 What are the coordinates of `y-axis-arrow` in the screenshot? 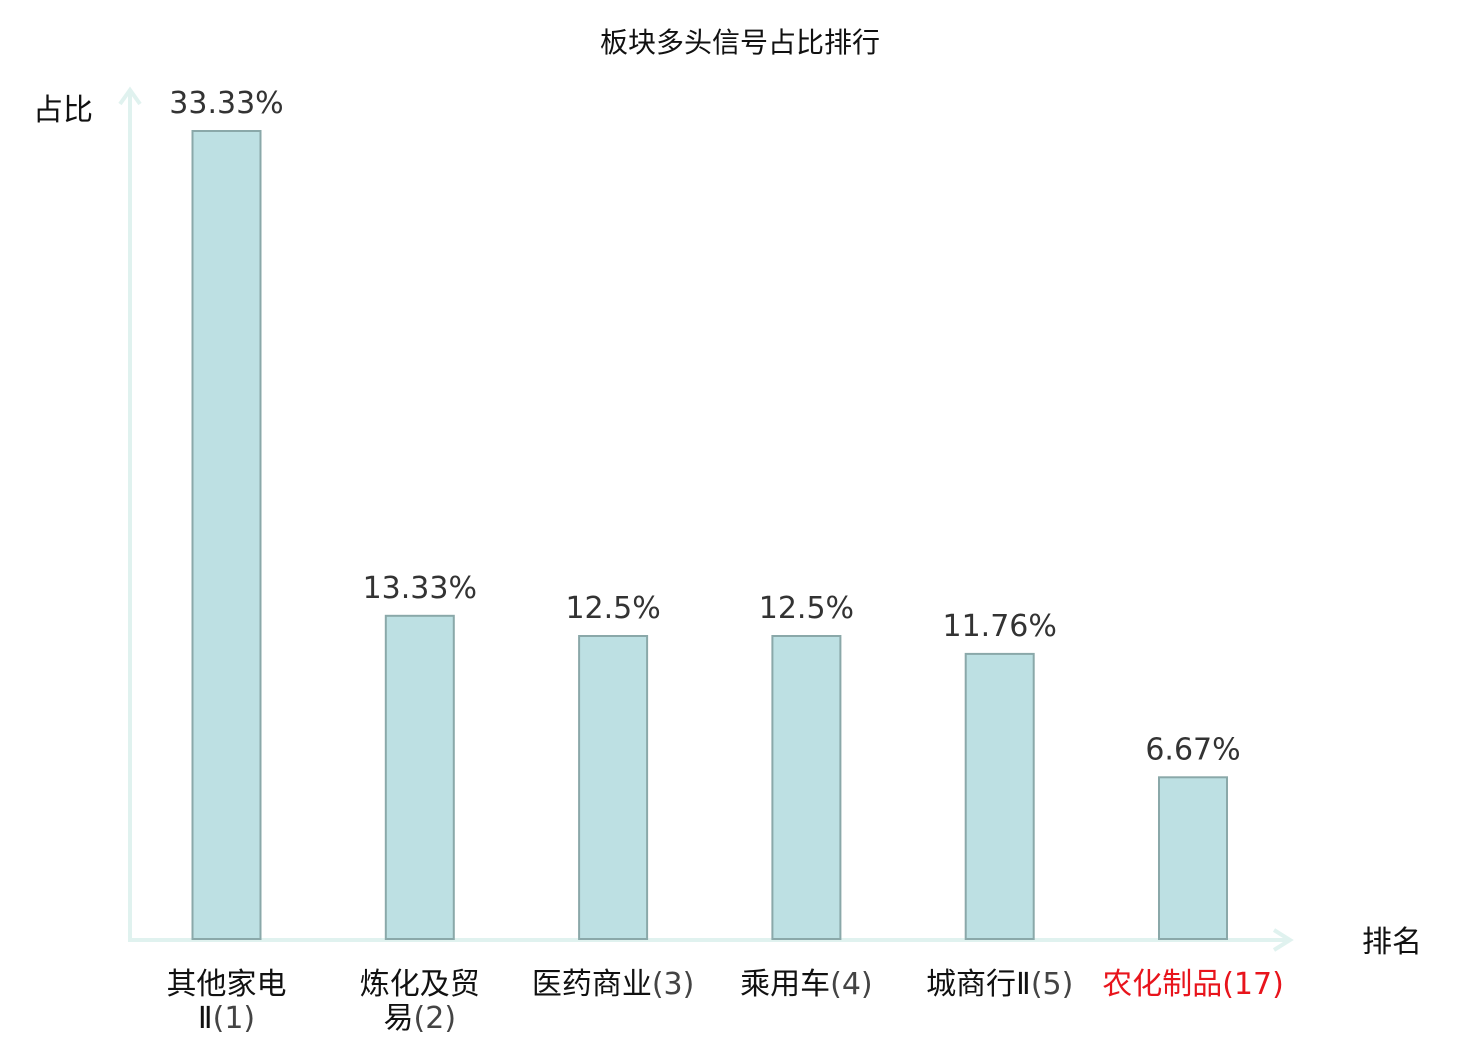 It's located at (130, 96).